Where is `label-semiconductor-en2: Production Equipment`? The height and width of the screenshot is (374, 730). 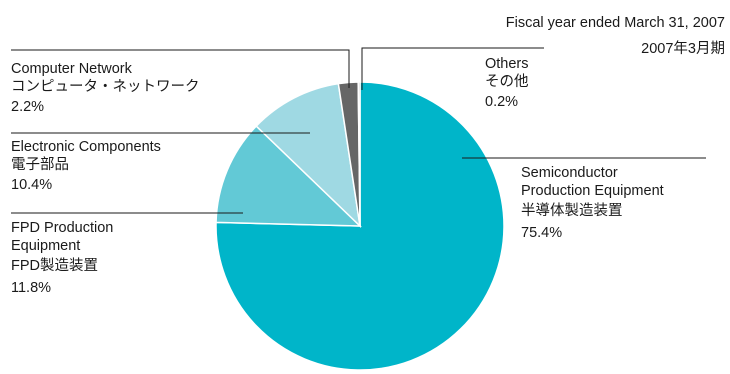 label-semiconductor-en2: Production Equipment is located at coordinates (592, 191).